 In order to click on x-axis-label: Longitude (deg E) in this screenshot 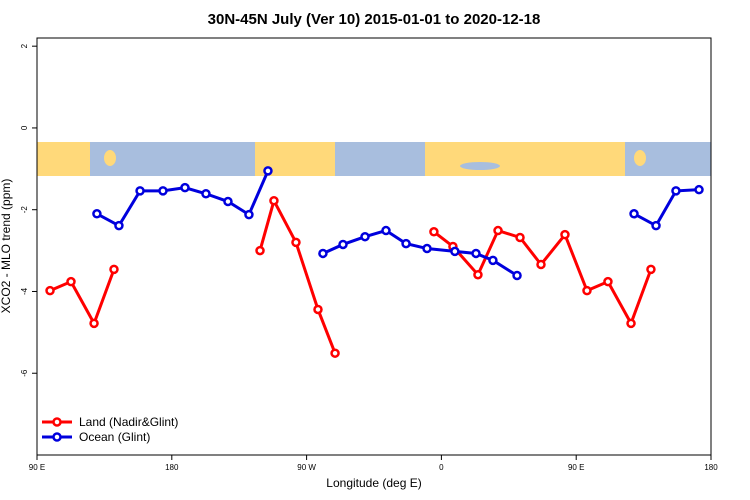, I will do `click(373, 483)`.